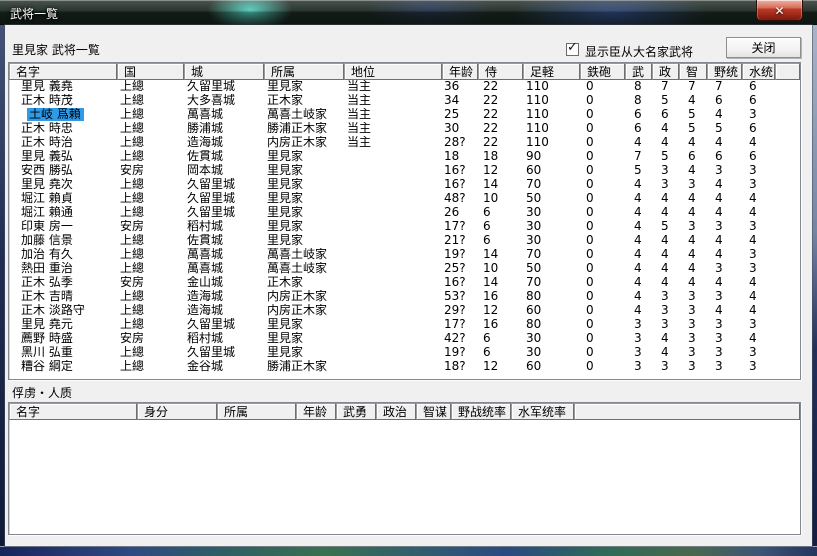  Describe the element at coordinates (693, 71) in the screenshot. I see `officer-column-header: 智` at that location.